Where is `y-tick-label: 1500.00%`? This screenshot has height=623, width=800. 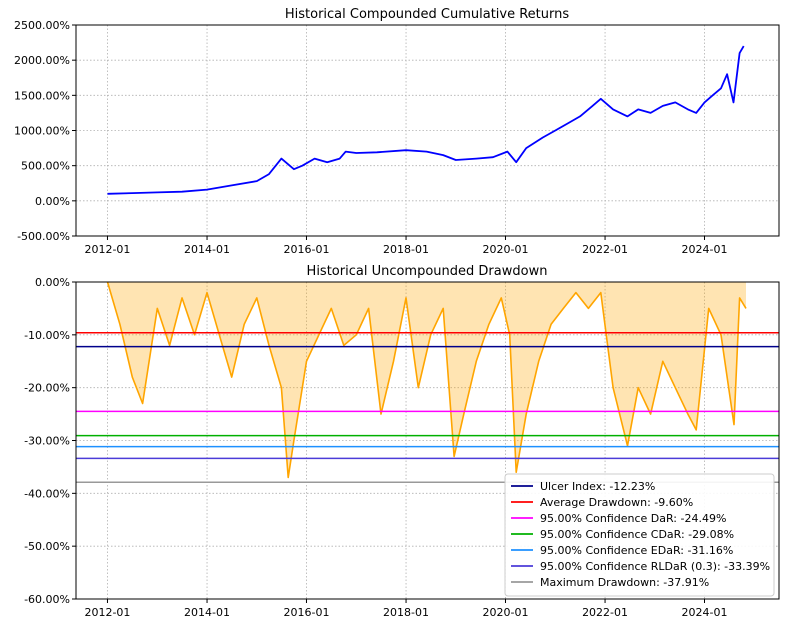
y-tick-label: 1500.00% is located at coordinates (42, 95).